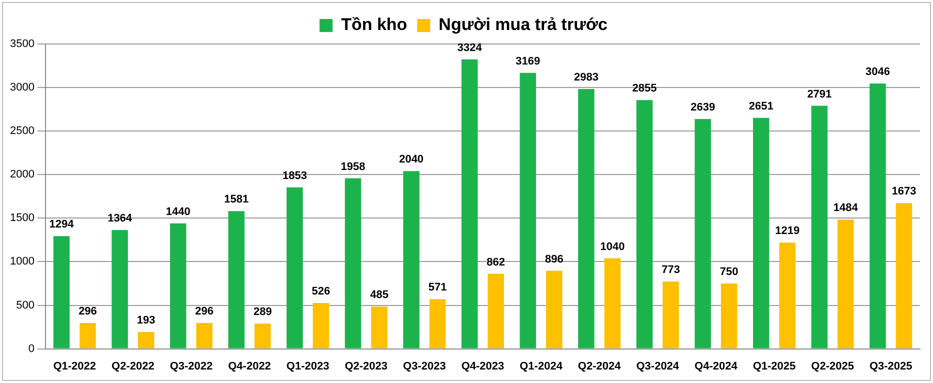 The image size is (933, 383). What do you see at coordinates (761, 106) in the screenshot?
I see `data-label: 2651` at bounding box center [761, 106].